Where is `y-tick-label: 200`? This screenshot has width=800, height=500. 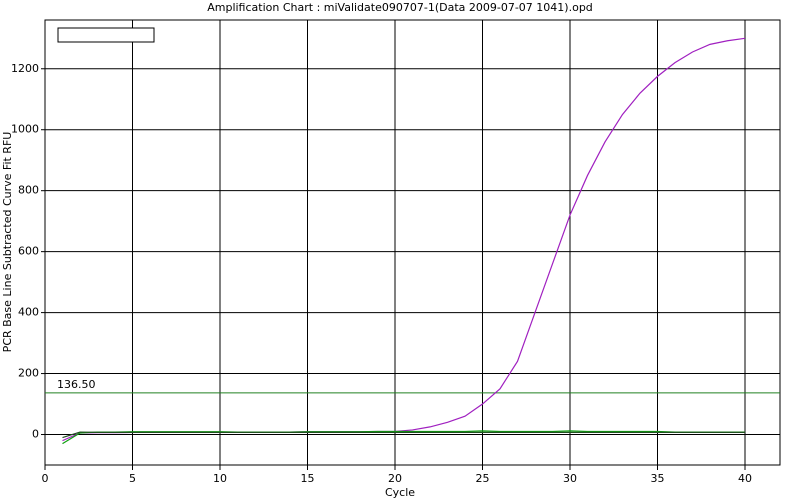 y-tick-label: 200 is located at coordinates (28, 373).